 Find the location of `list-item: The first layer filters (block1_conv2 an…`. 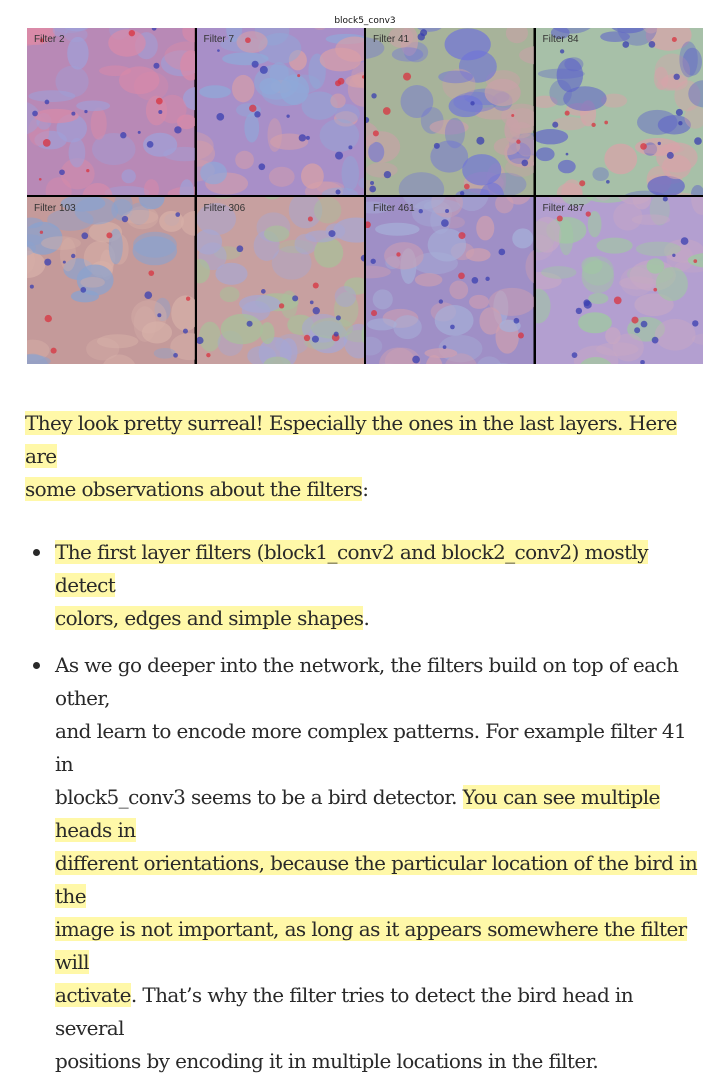

list-item: The first layer filters (block1_conv2 an… is located at coordinates (365, 585).